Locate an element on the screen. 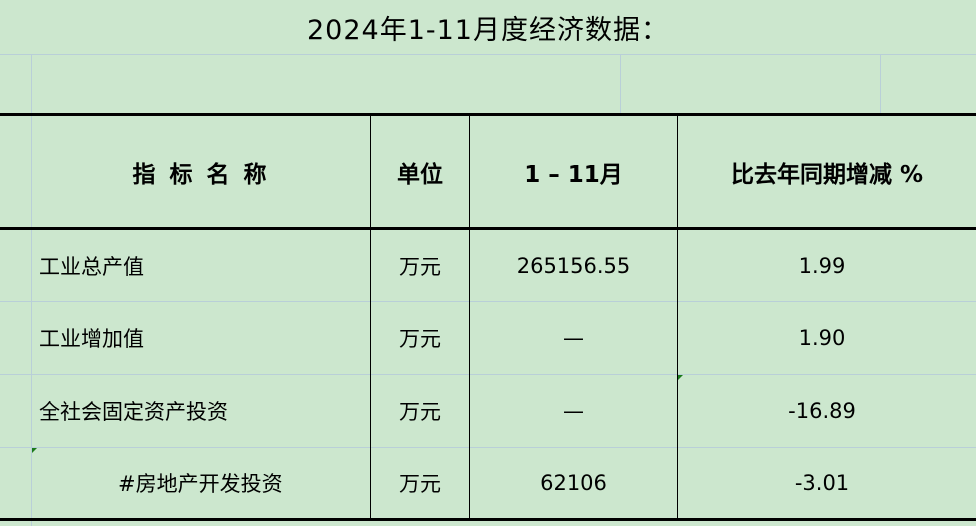 This screenshot has width=976, height=526. row-value: 265156.55 is located at coordinates (573, 265).